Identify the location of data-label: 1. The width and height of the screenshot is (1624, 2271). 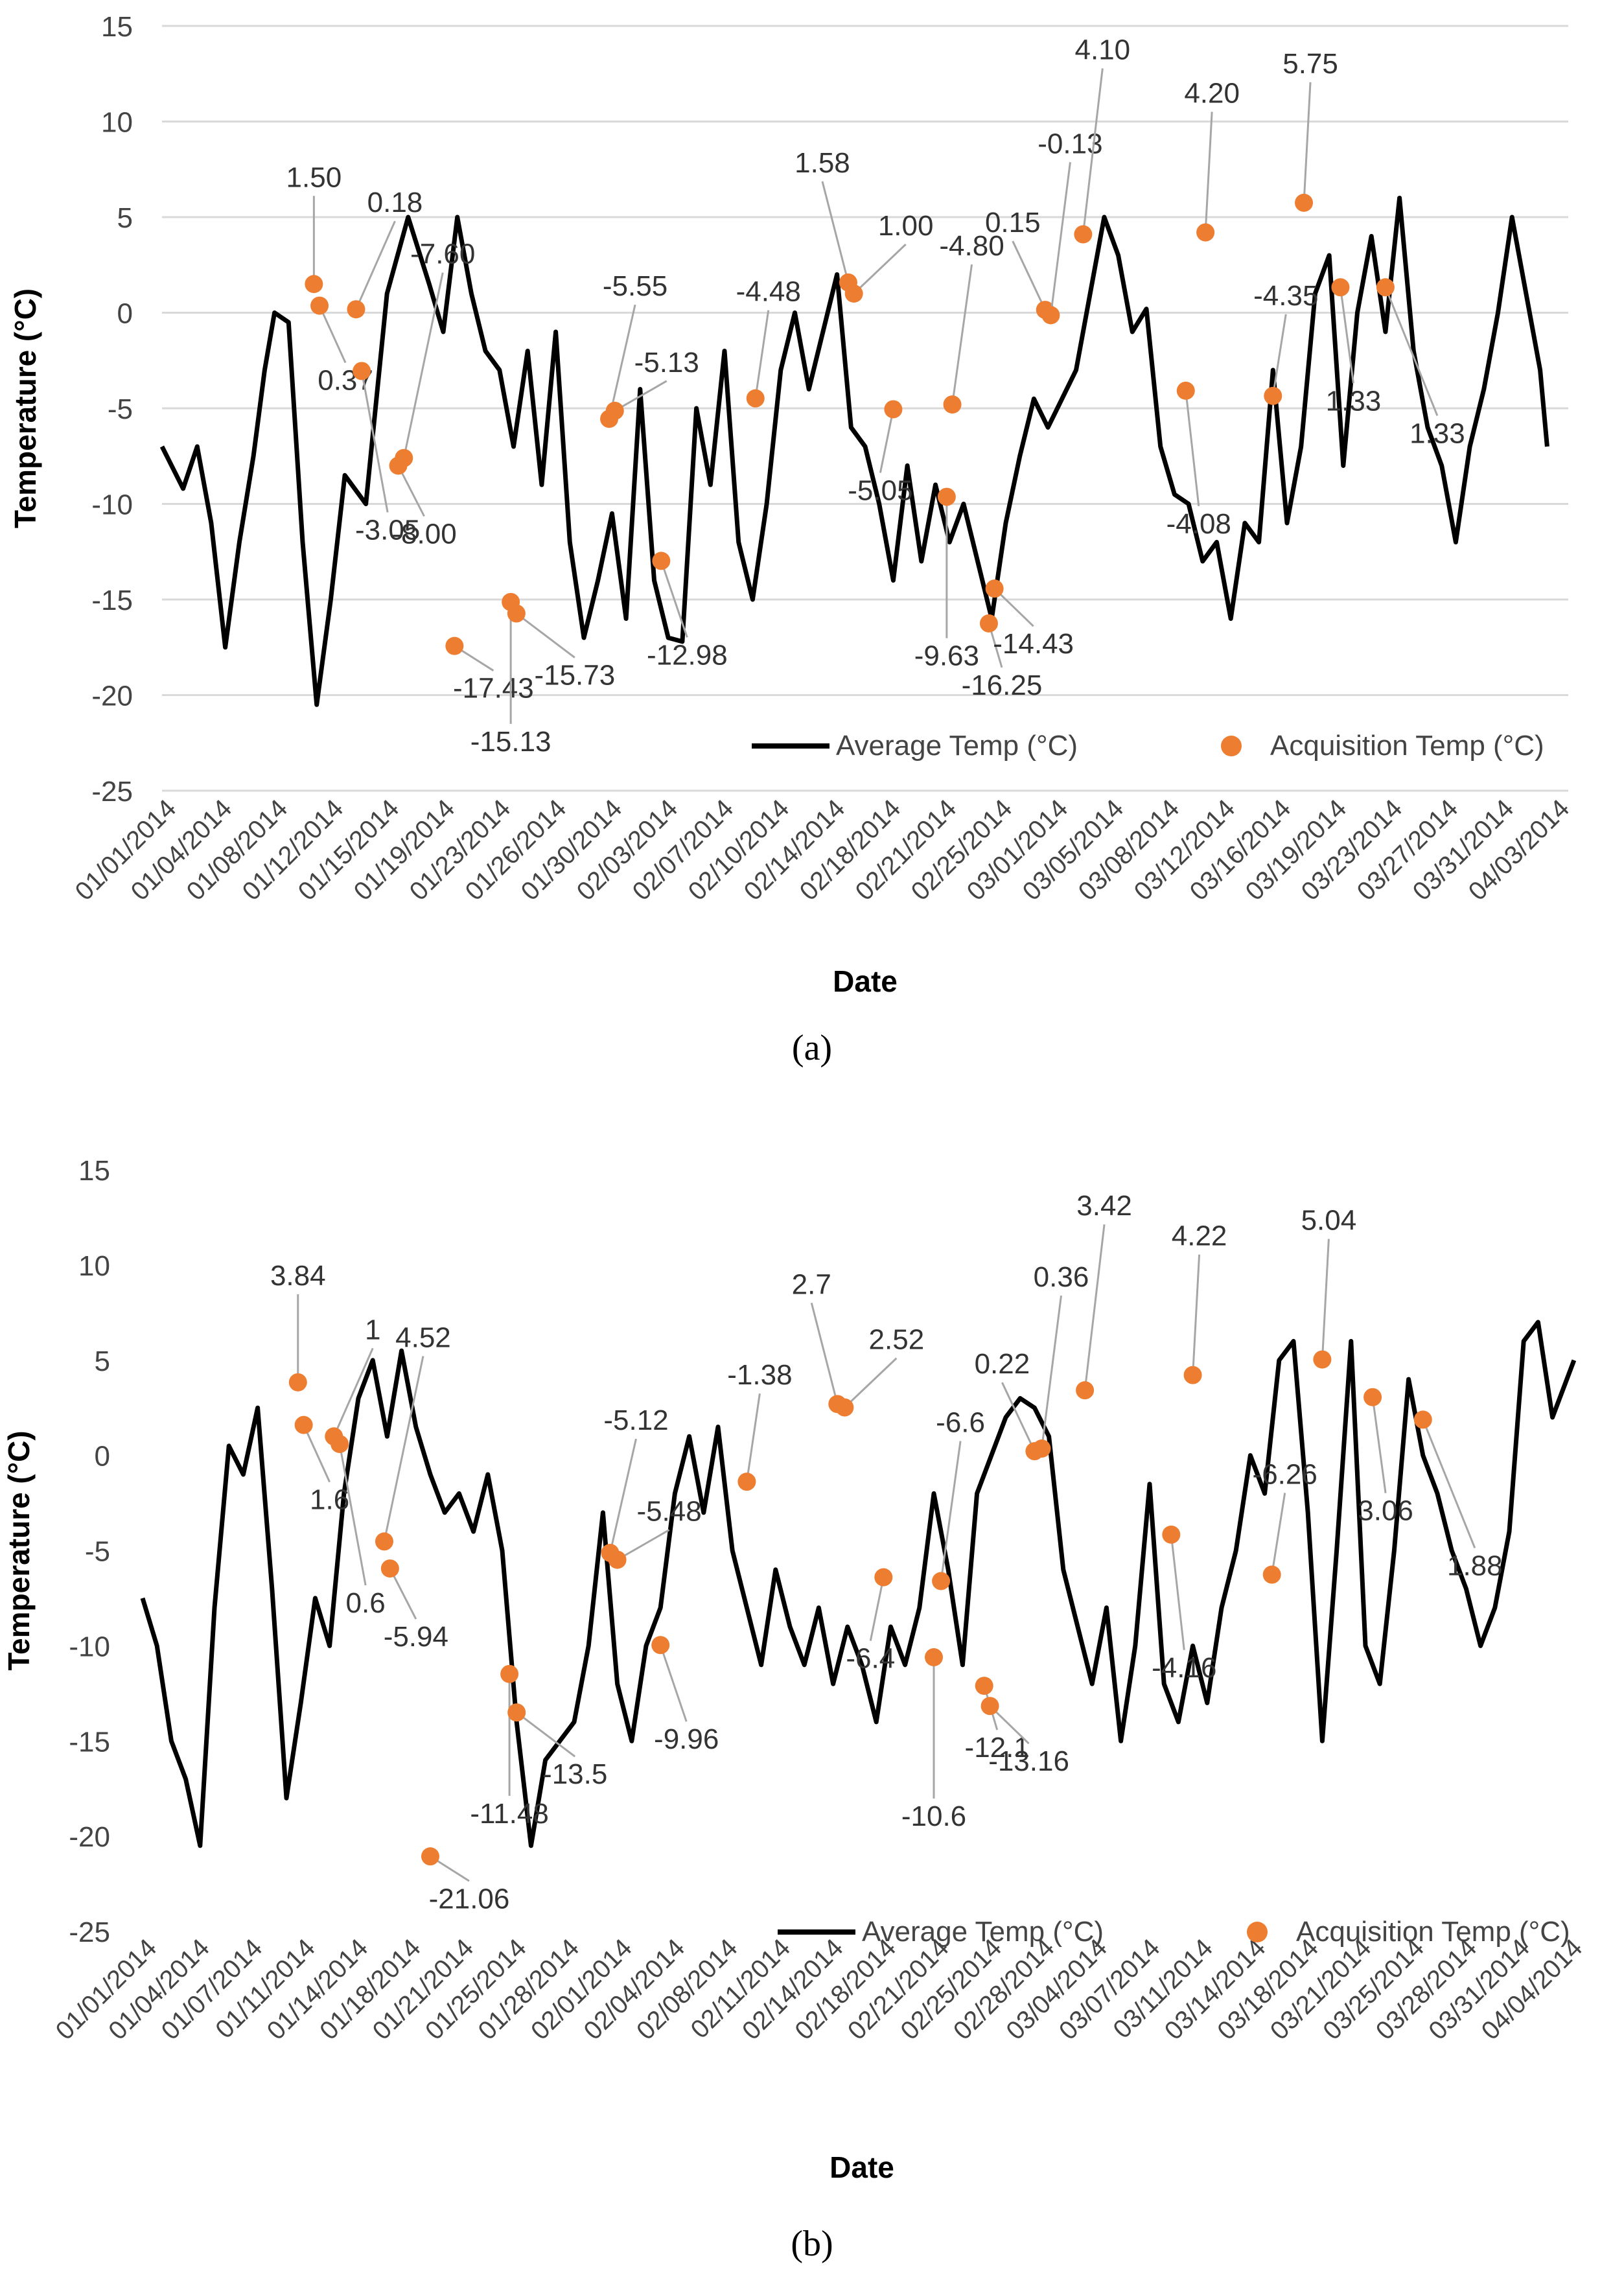
(372, 1330).